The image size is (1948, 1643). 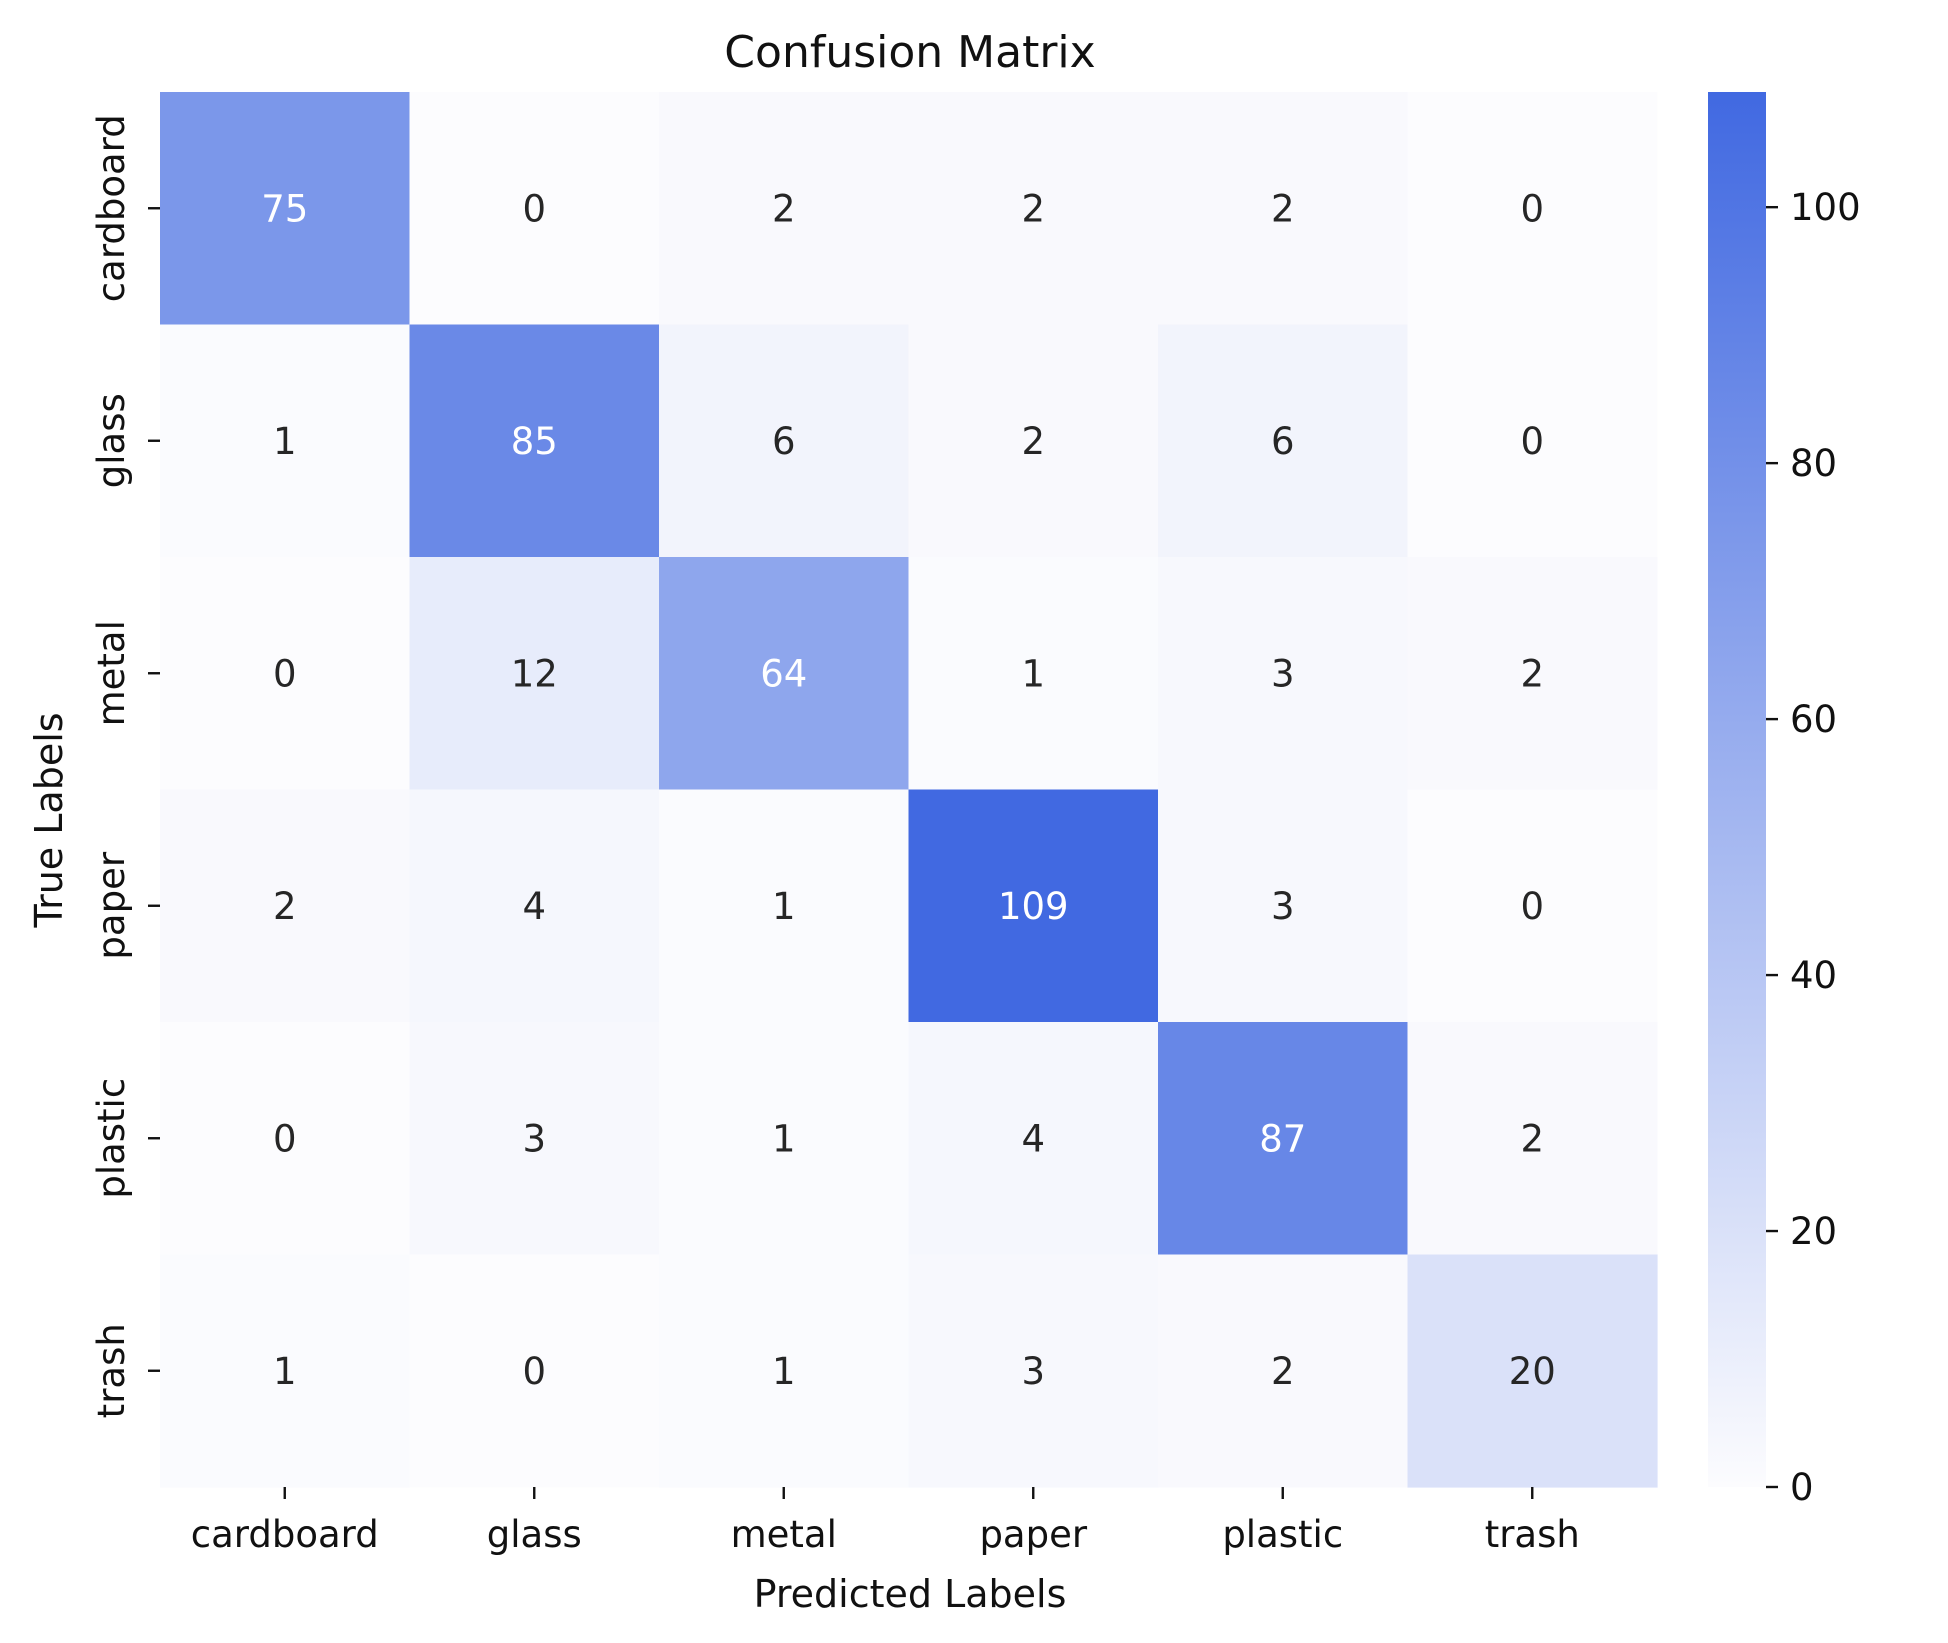 What do you see at coordinates (1737, 789) in the screenshot?
I see `colorbar` at bounding box center [1737, 789].